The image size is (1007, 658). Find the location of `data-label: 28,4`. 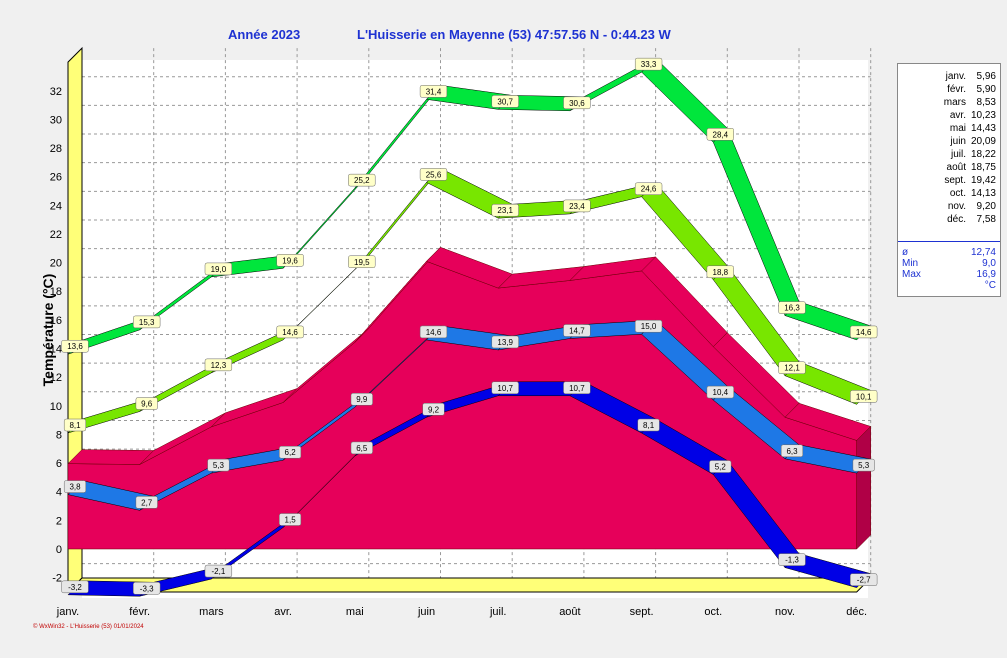

data-label: 28,4 is located at coordinates (721, 134).